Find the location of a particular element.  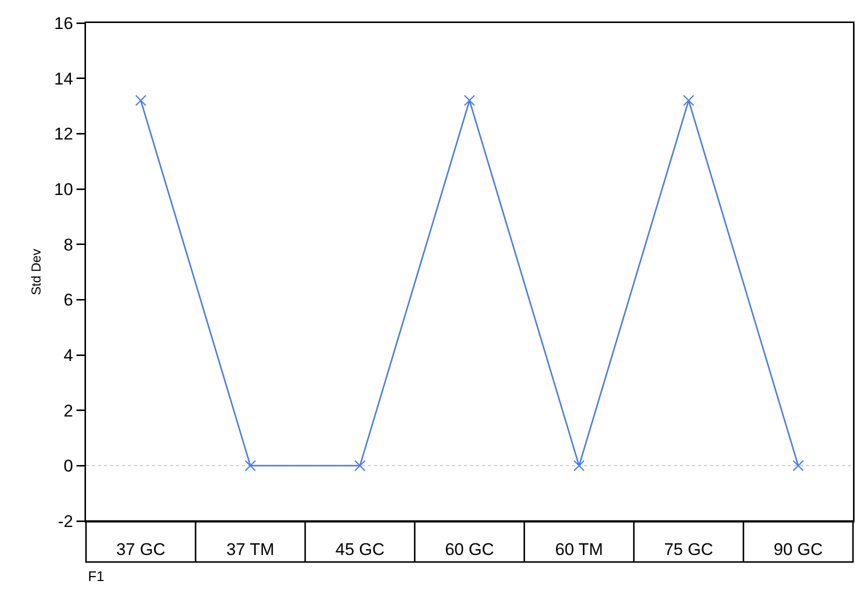

x-axis-title: F1 is located at coordinates (96, 576).